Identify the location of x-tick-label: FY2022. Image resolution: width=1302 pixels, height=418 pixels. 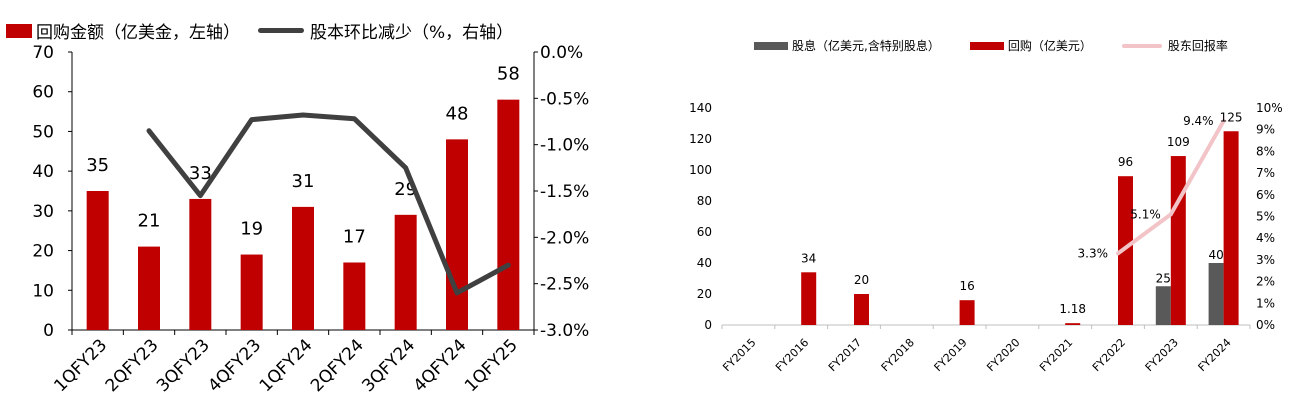
(1109, 355).